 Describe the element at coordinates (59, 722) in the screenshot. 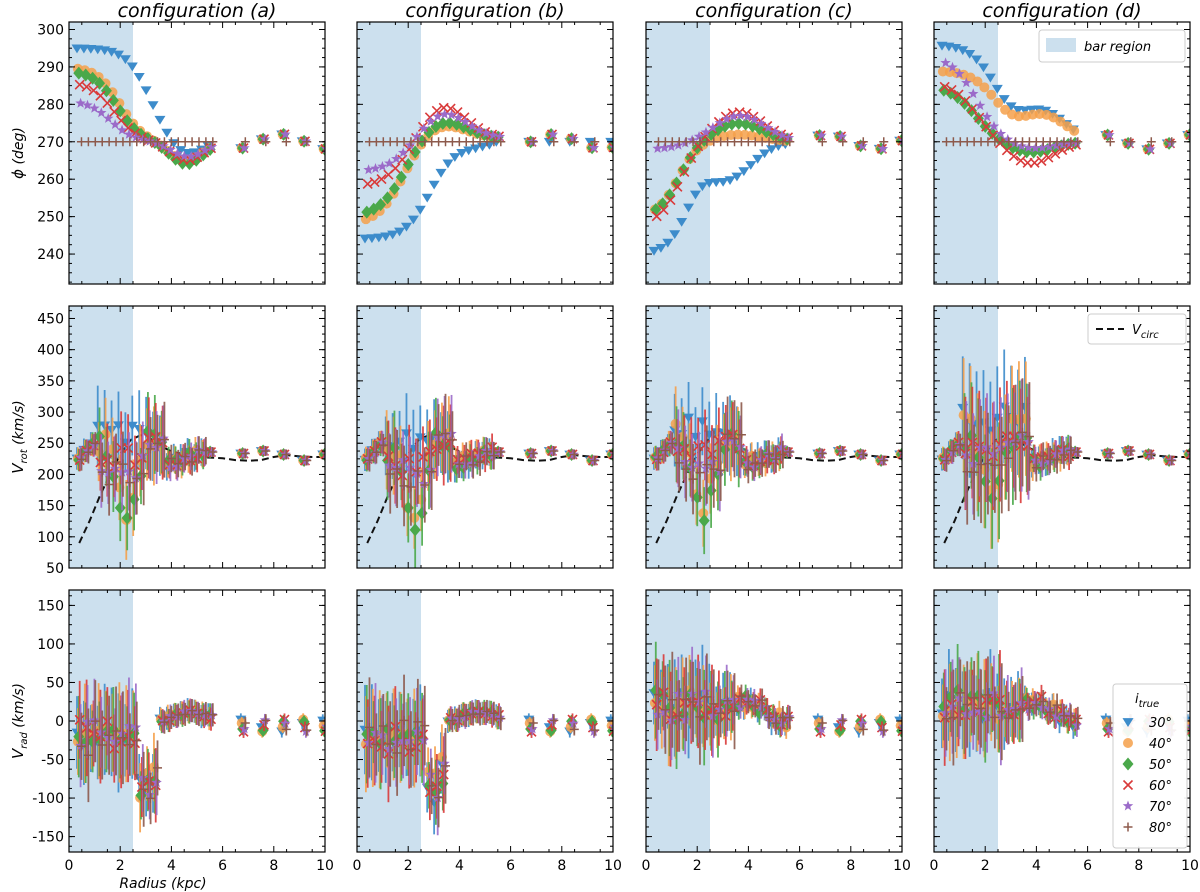

I see `y-tick-label: 0` at that location.